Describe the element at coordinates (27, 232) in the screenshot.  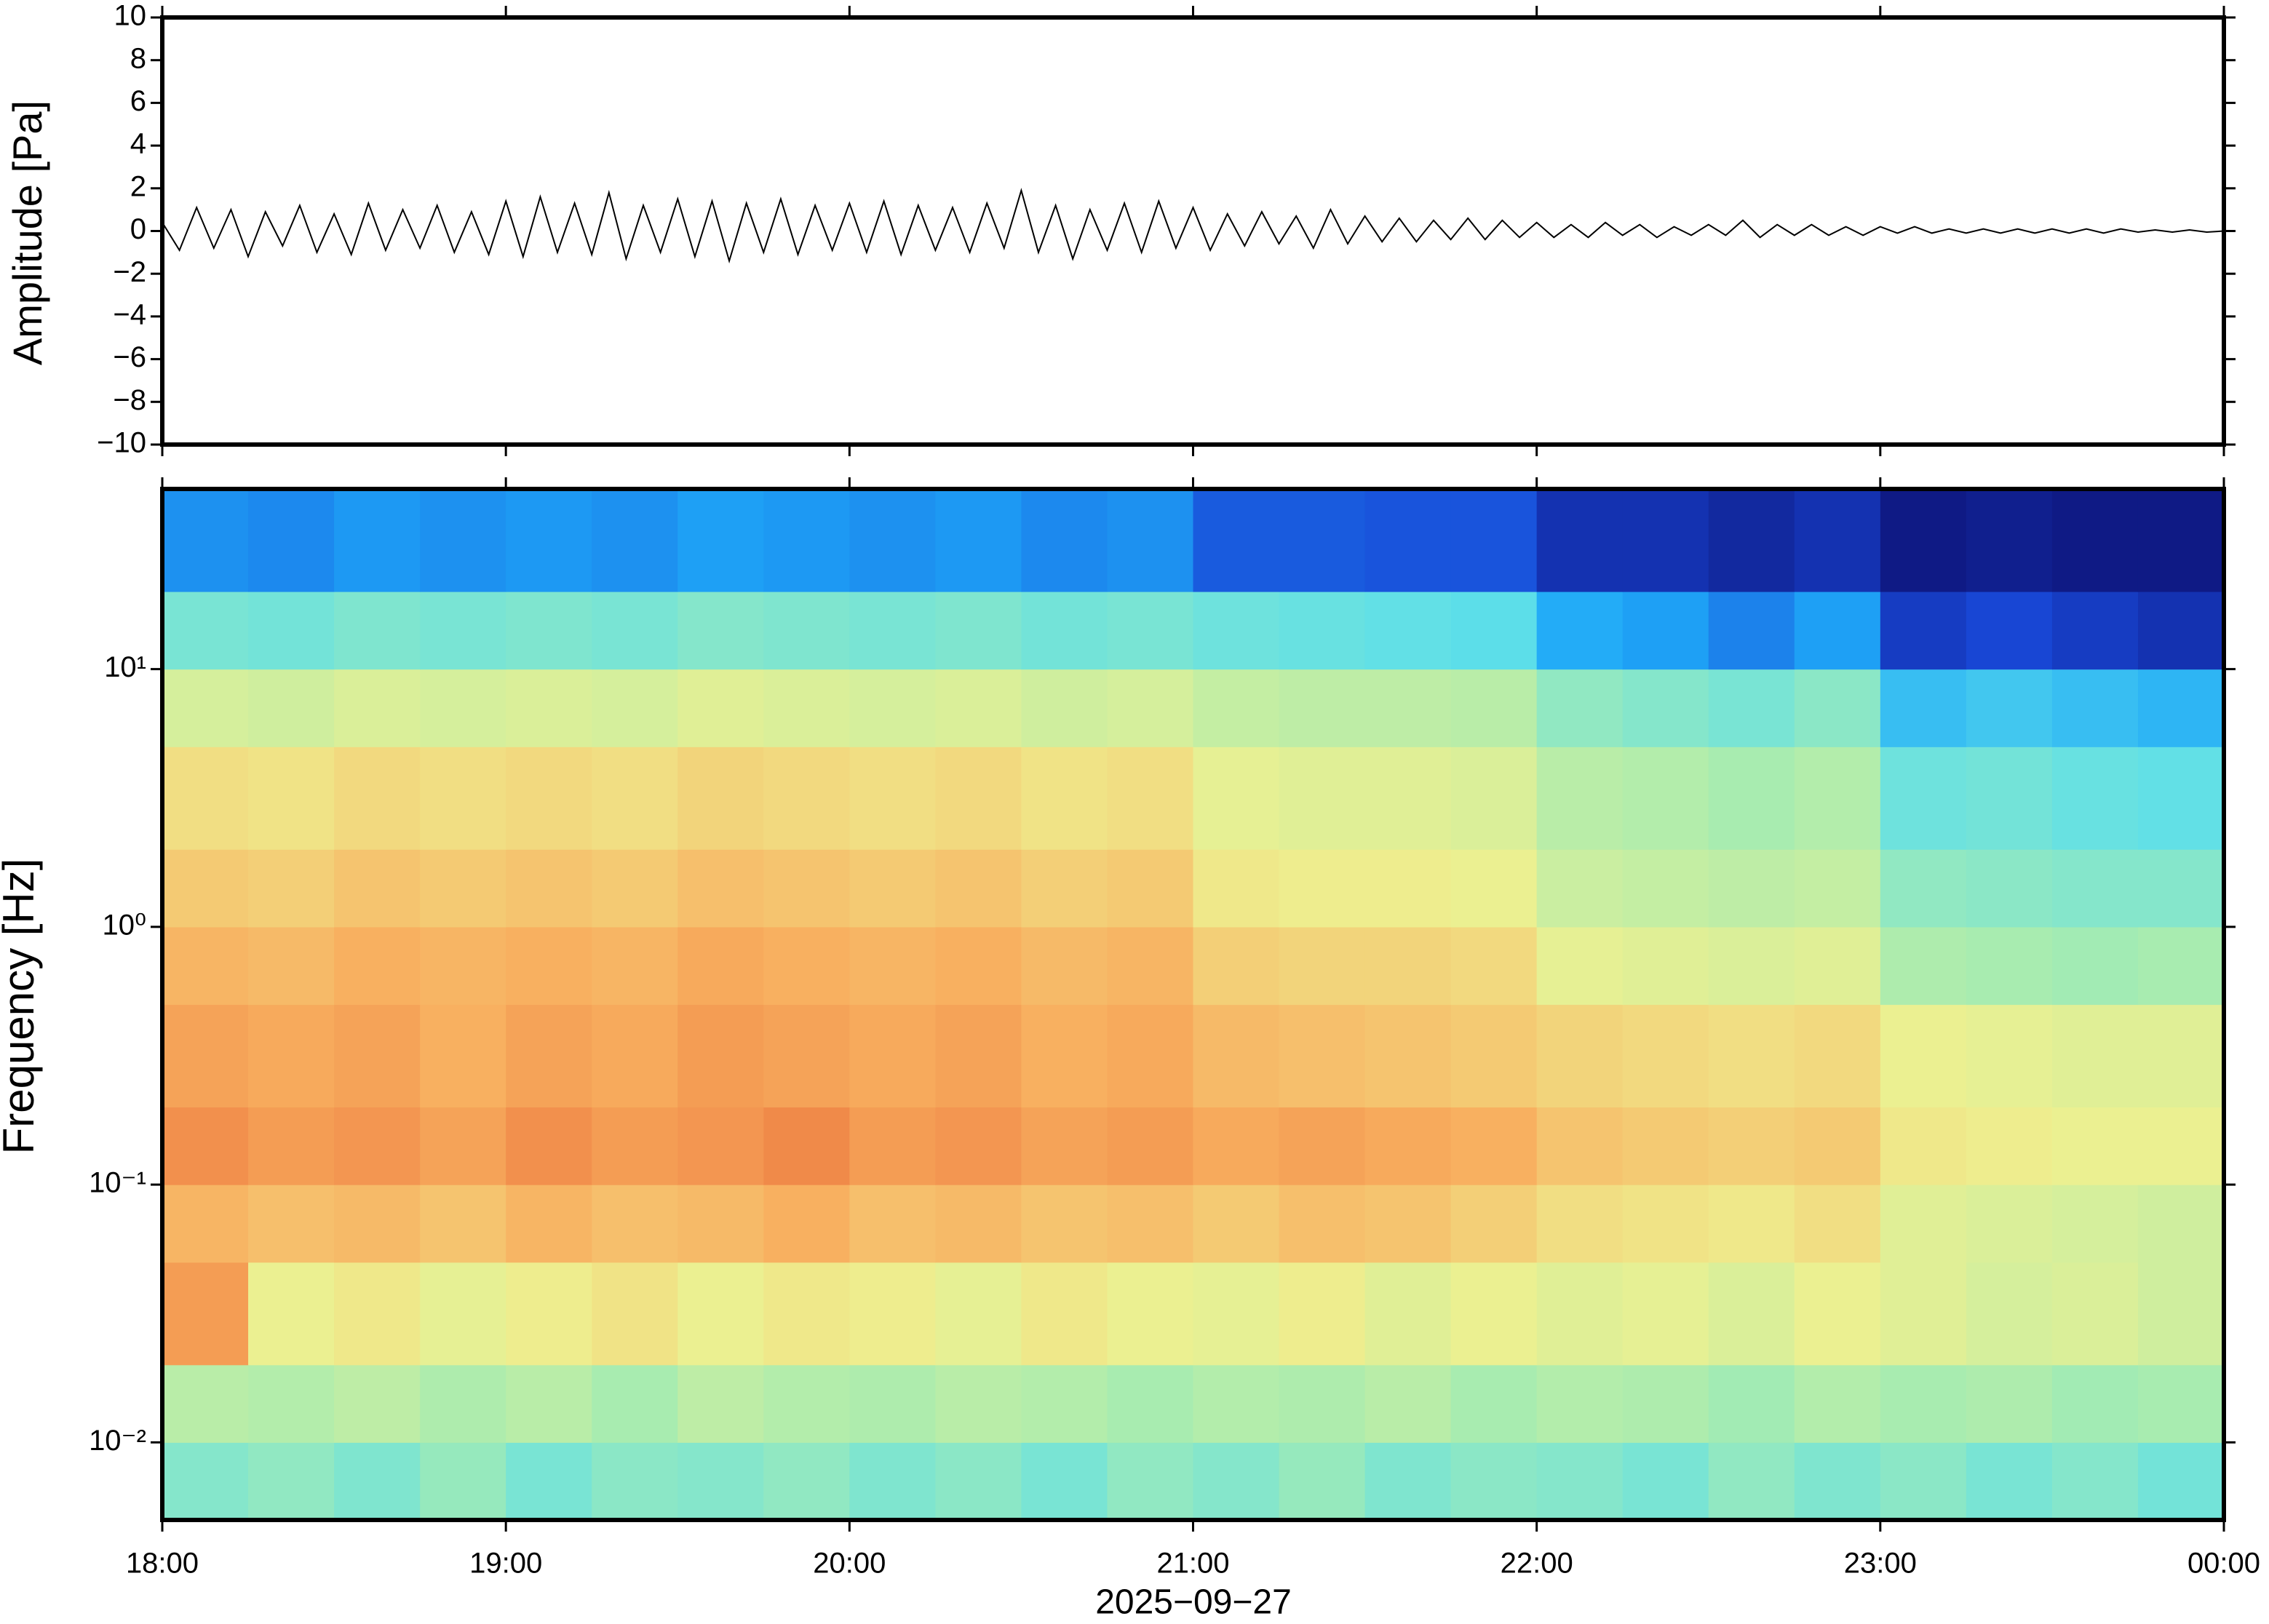
I see `y-axis-label: Amplitude [Pa]` at that location.